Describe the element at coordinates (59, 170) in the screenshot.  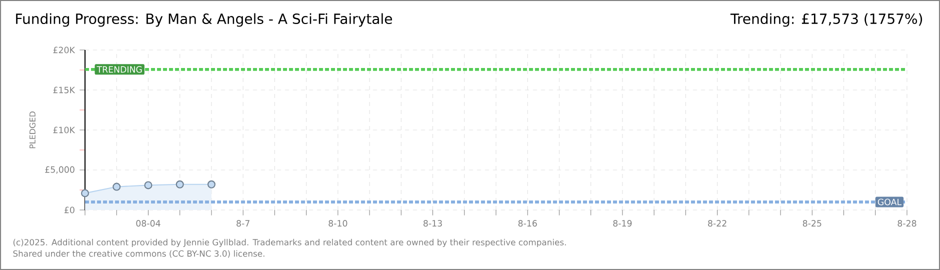
I see `y-tick-label: £5,000` at that location.